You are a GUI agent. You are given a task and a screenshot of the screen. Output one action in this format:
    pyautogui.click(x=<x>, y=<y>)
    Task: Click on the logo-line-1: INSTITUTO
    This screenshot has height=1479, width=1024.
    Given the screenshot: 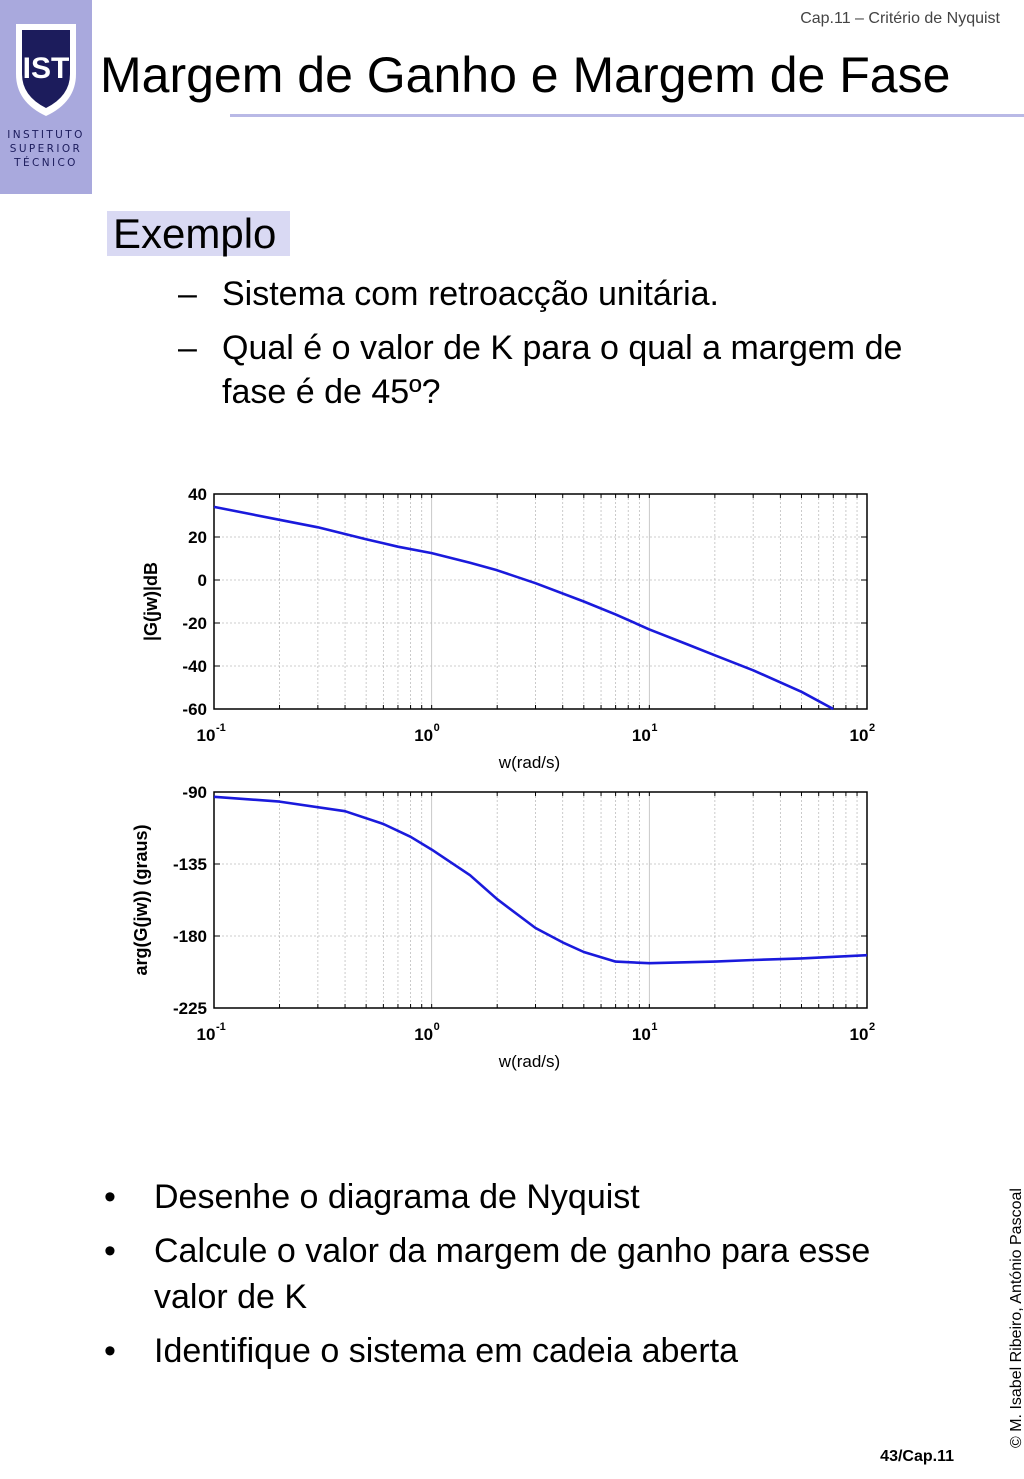 What is the action you would take?
    pyautogui.click(x=46, y=135)
    